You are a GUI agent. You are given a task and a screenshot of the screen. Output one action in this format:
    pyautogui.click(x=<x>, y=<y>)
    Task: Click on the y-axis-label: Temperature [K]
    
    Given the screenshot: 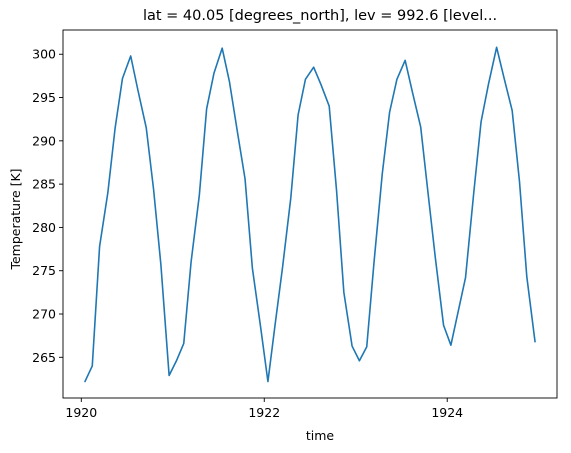 What is the action you would take?
    pyautogui.click(x=15, y=219)
    